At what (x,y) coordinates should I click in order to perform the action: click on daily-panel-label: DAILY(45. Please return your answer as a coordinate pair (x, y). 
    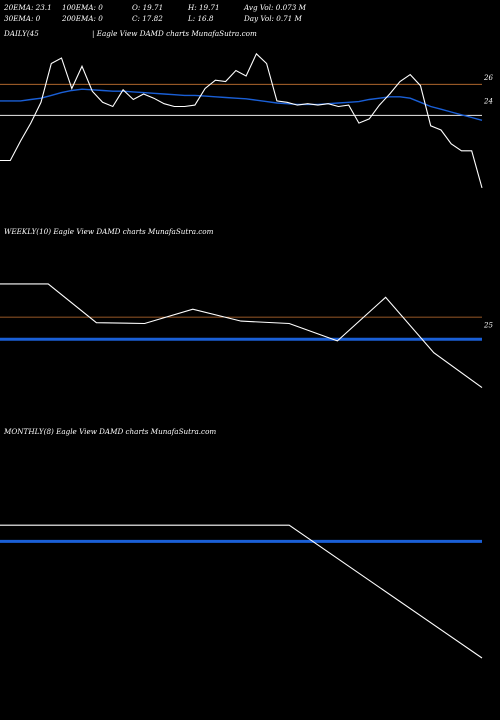
    Looking at the image, I should click on (21, 33).